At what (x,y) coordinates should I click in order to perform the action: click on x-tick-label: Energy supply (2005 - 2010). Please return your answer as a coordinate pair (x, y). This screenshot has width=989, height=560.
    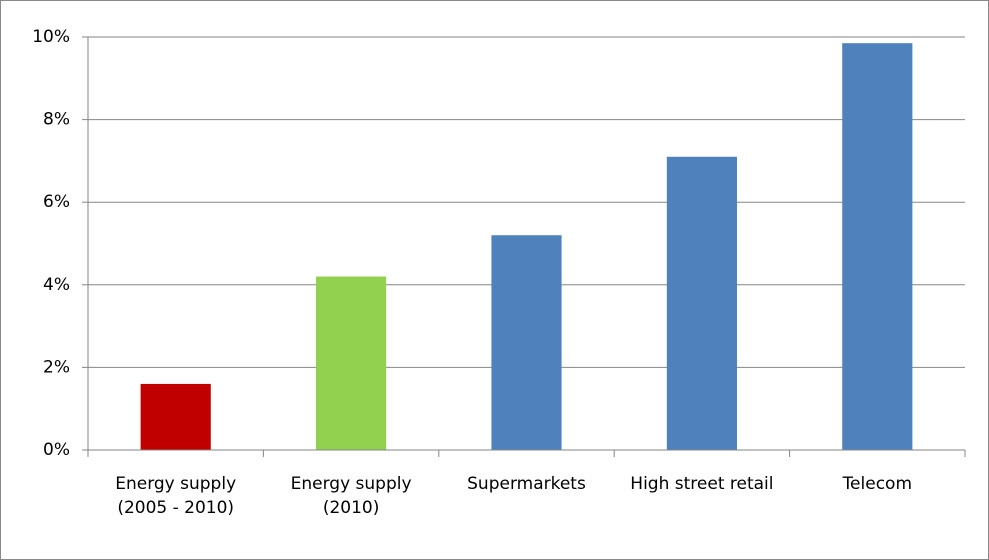
    Looking at the image, I should click on (176, 496).